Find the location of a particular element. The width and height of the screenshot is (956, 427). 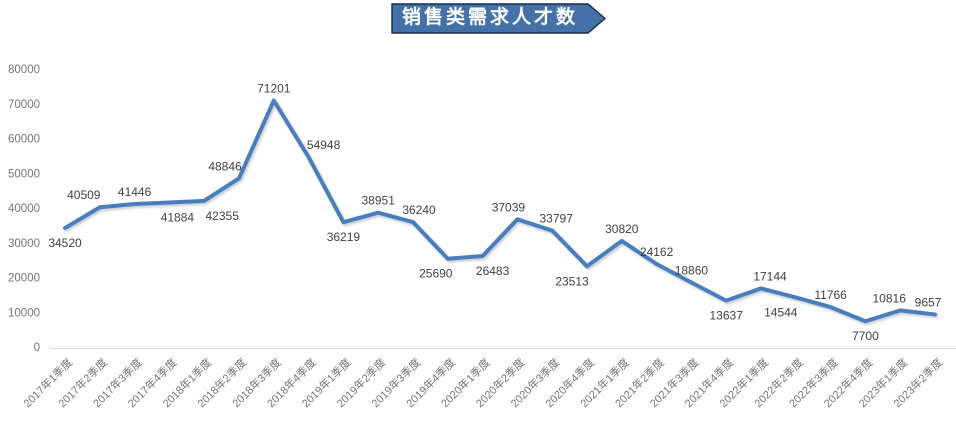

title-banner-arrow is located at coordinates (499, 18).